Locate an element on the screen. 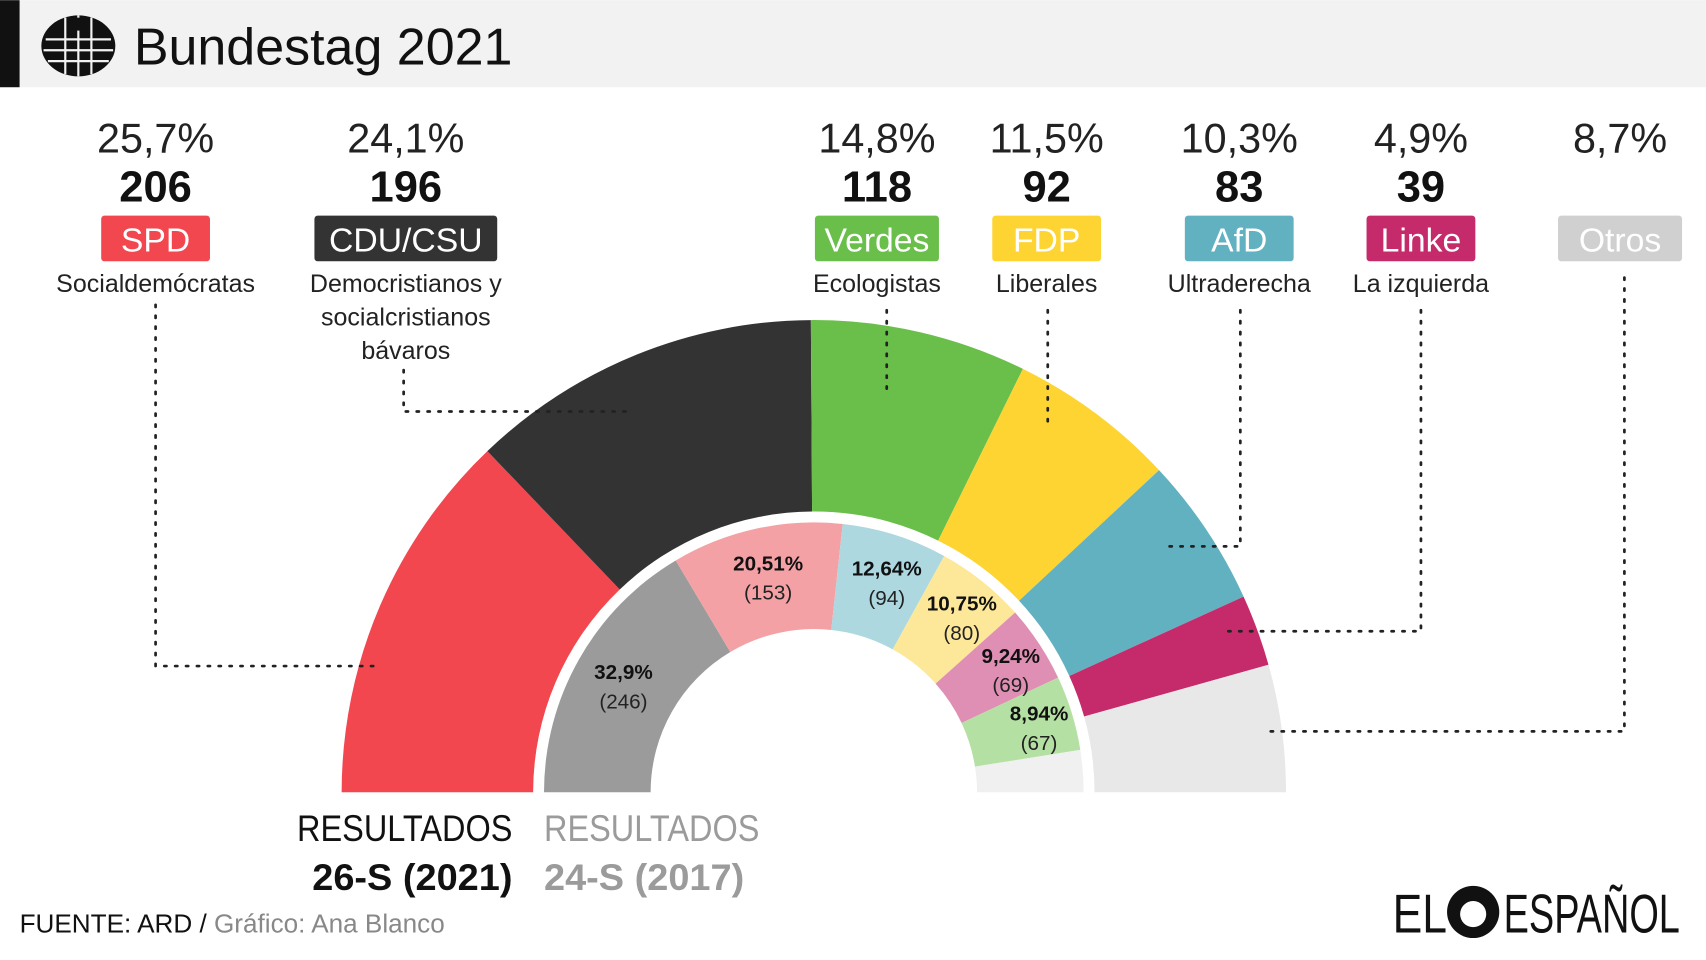  party-description: Ecologistas is located at coordinates (877, 284).